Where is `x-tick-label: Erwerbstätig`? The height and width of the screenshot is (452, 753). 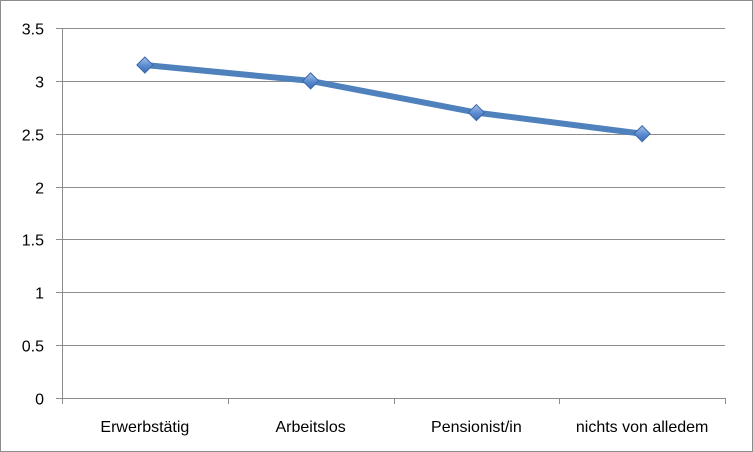 x-tick-label: Erwerbstätig is located at coordinates (144, 427).